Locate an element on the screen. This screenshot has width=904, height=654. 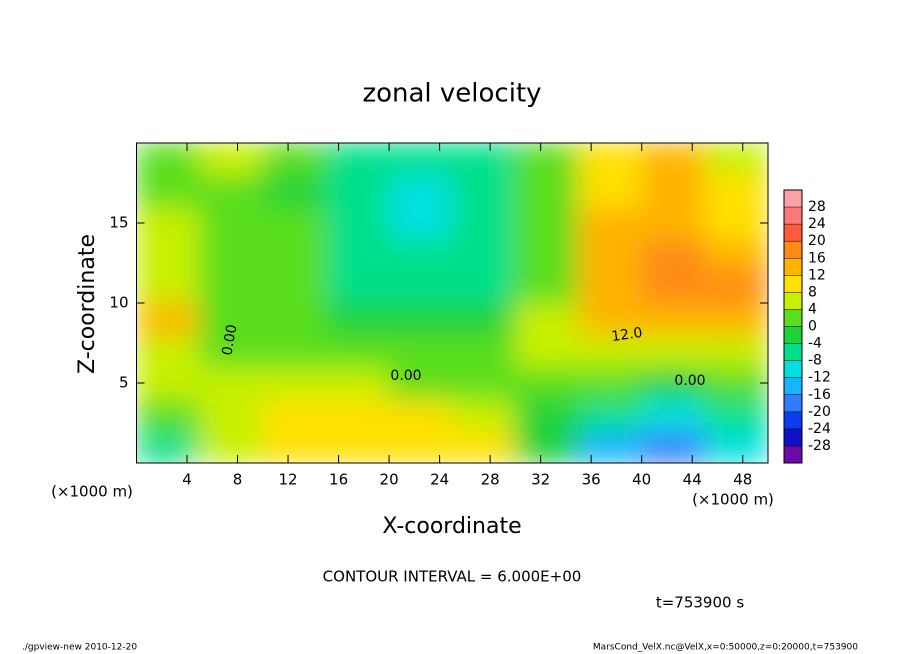
colorbar-label: 8 is located at coordinates (812, 292).